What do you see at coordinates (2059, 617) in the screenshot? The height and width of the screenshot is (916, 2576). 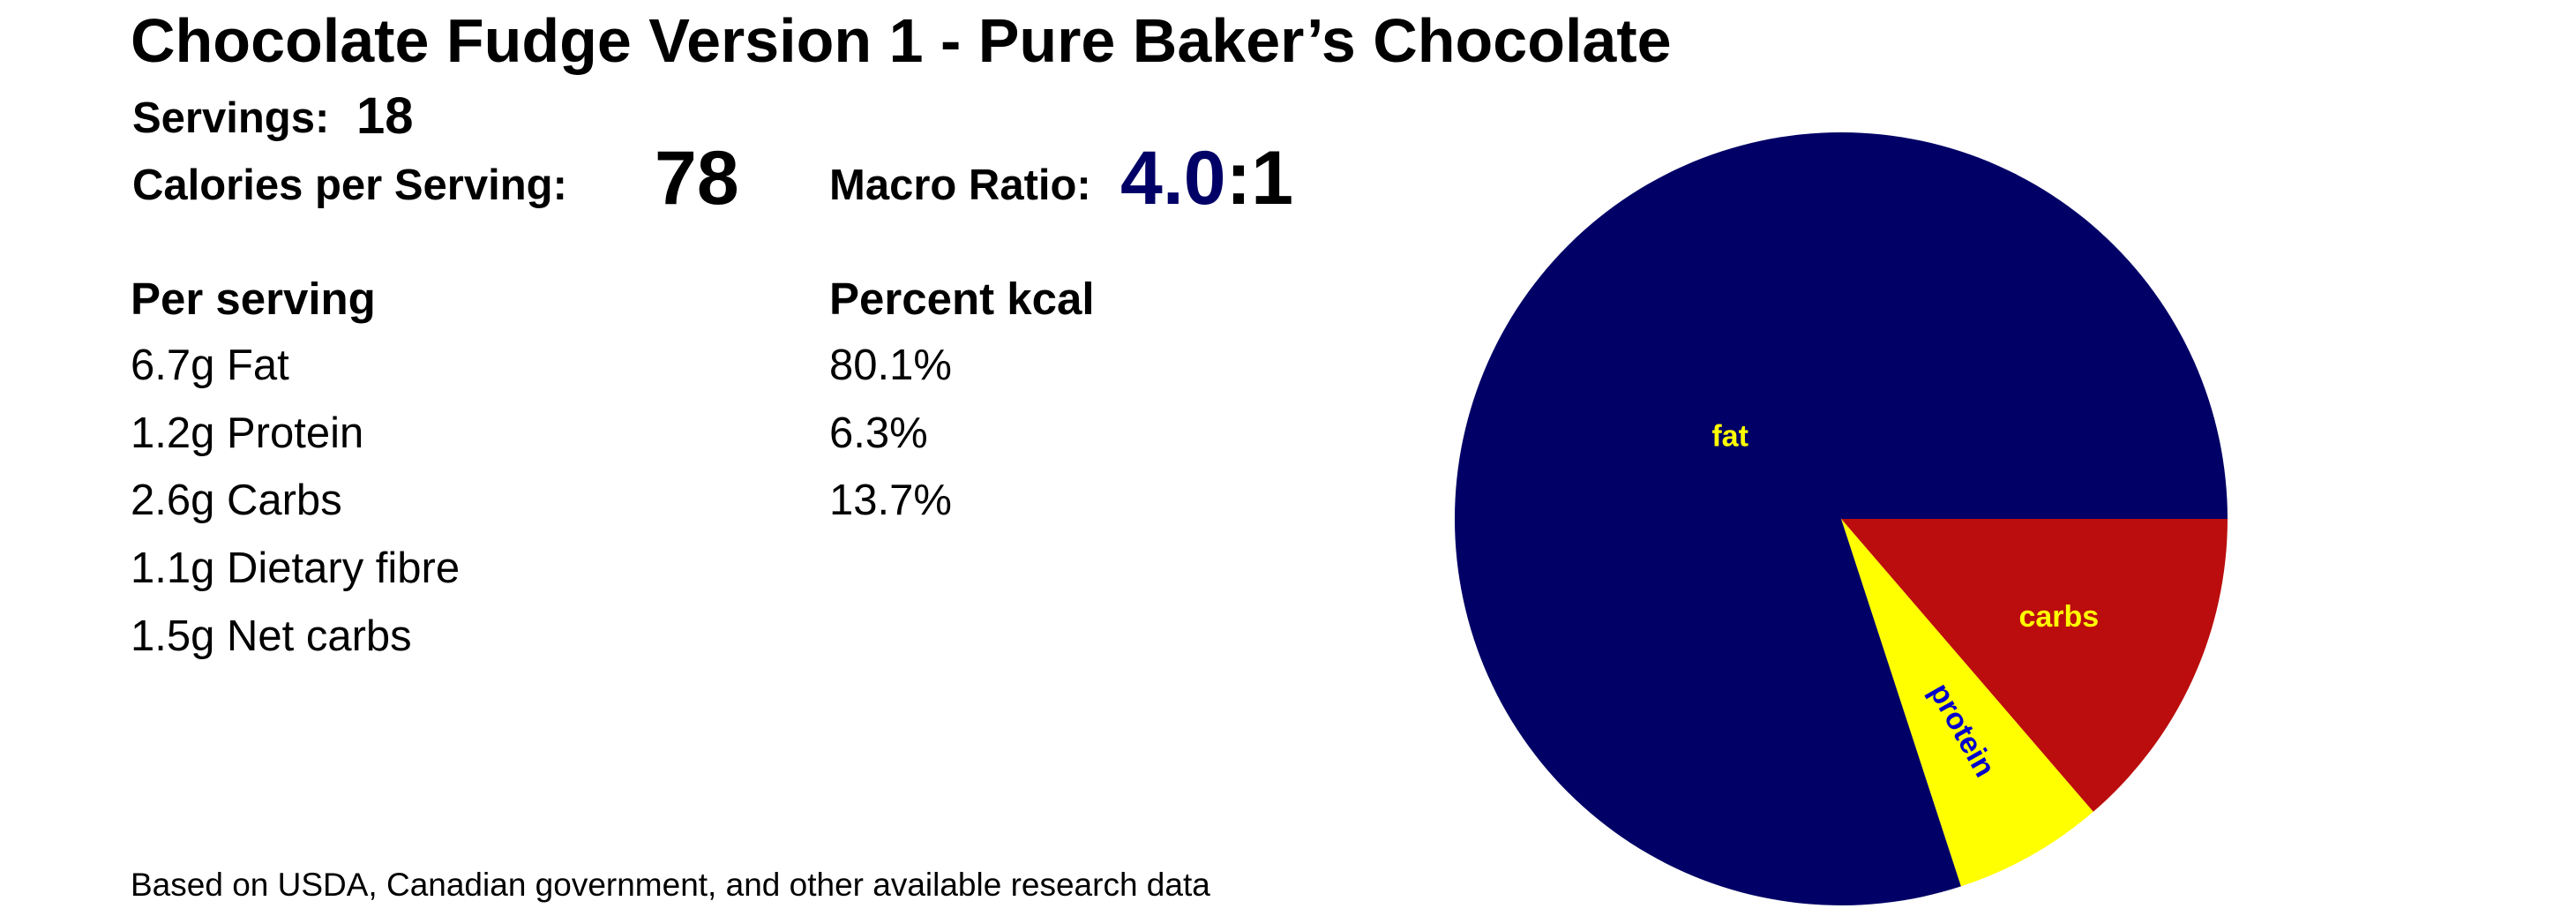 I see `pie-label-carbs: carbs` at bounding box center [2059, 617].